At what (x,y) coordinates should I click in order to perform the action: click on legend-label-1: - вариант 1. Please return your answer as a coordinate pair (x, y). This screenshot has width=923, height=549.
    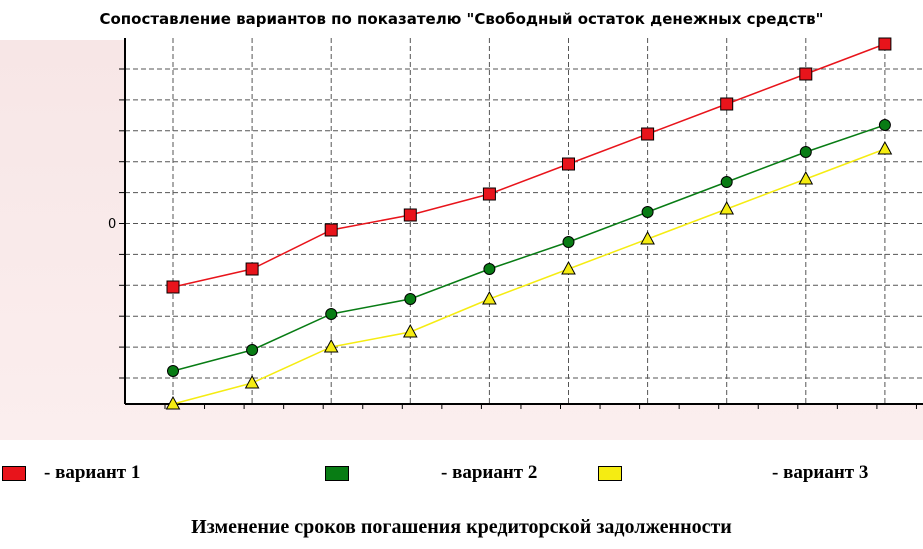
    Looking at the image, I should click on (92, 472).